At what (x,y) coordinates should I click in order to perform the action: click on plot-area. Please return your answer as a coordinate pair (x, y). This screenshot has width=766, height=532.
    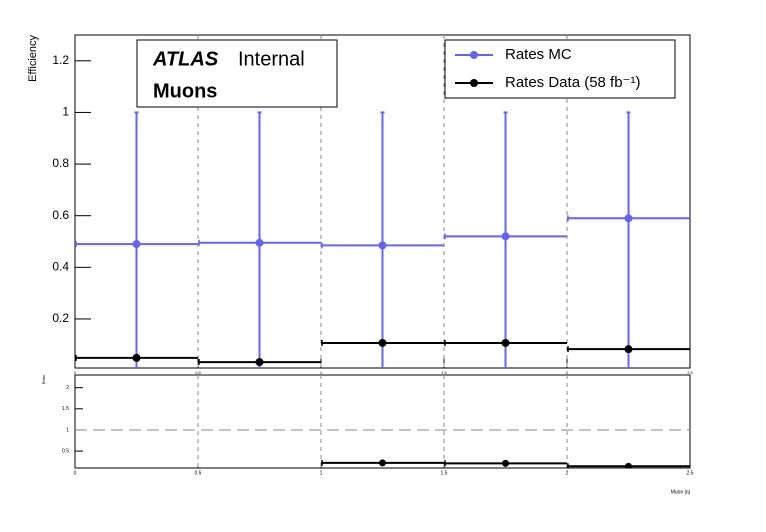
    Looking at the image, I should click on (505, 463).